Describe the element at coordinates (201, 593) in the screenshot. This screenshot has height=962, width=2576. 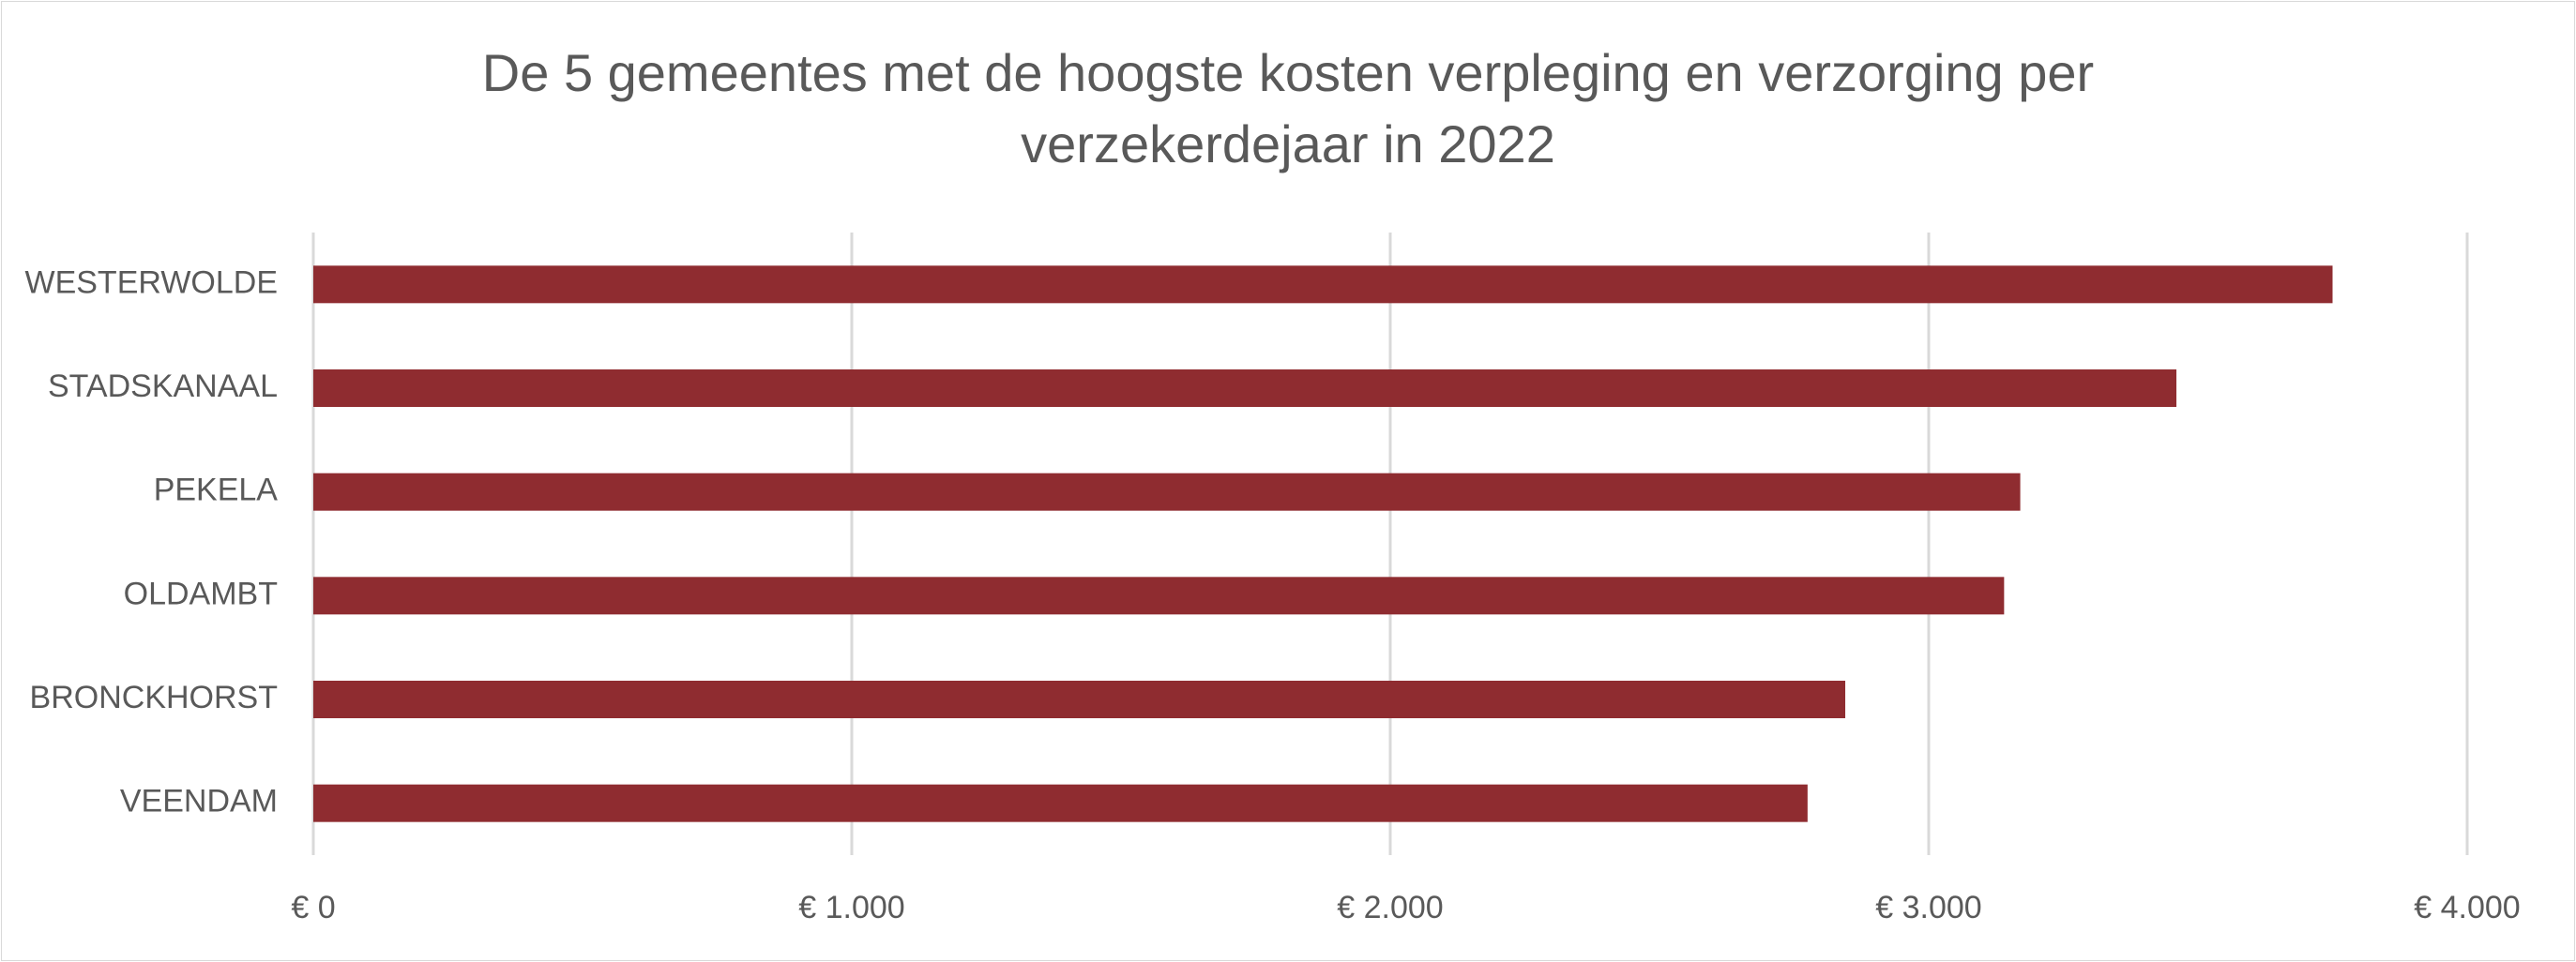
I see `y-tick-label: OLDAMBT` at that location.